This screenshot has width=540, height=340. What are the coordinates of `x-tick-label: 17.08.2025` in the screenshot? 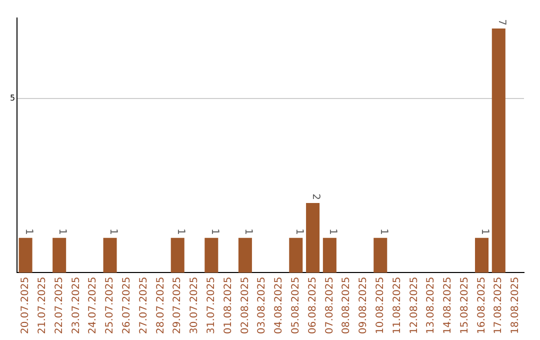 It's located at (498, 305).